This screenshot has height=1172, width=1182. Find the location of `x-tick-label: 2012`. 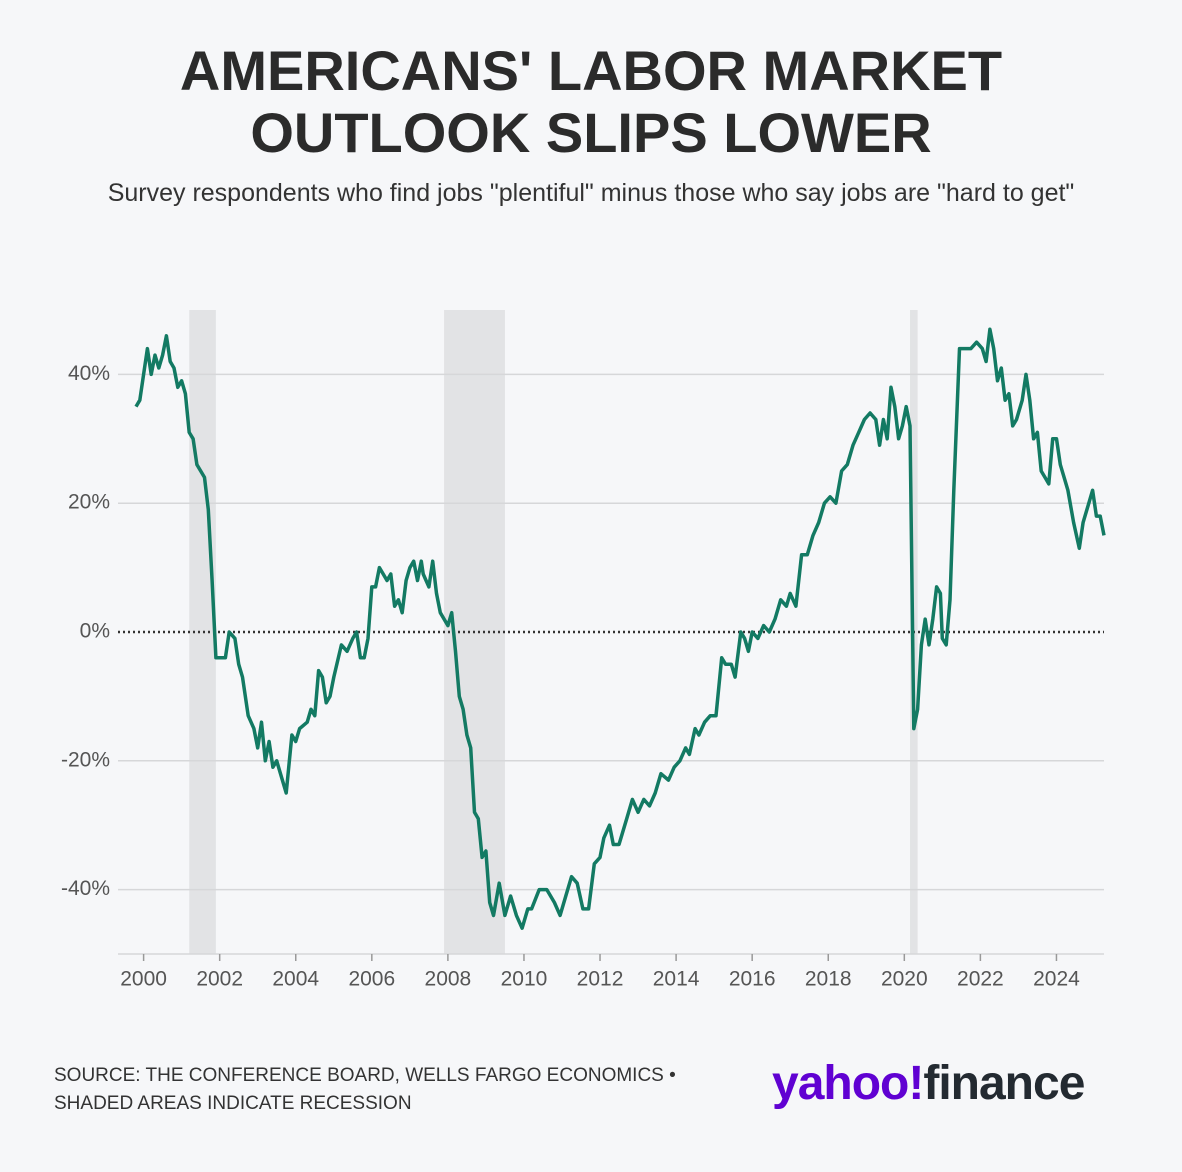

x-tick-label: 2012 is located at coordinates (600, 979).